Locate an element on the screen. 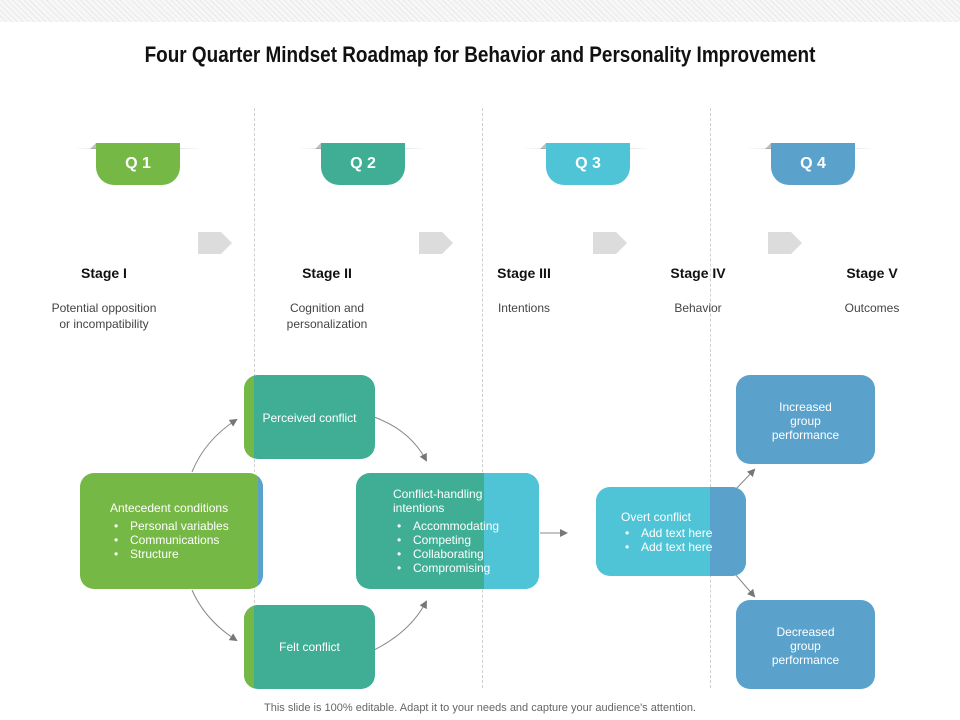 The image size is (960, 720). stage-desc-line: Intentions is located at coordinates (524, 308).